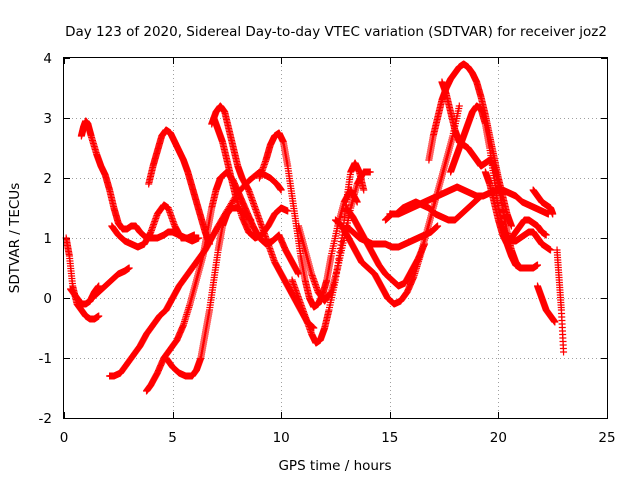  Describe the element at coordinates (47, 59) in the screenshot. I see `y-tick-label: 4` at that location.